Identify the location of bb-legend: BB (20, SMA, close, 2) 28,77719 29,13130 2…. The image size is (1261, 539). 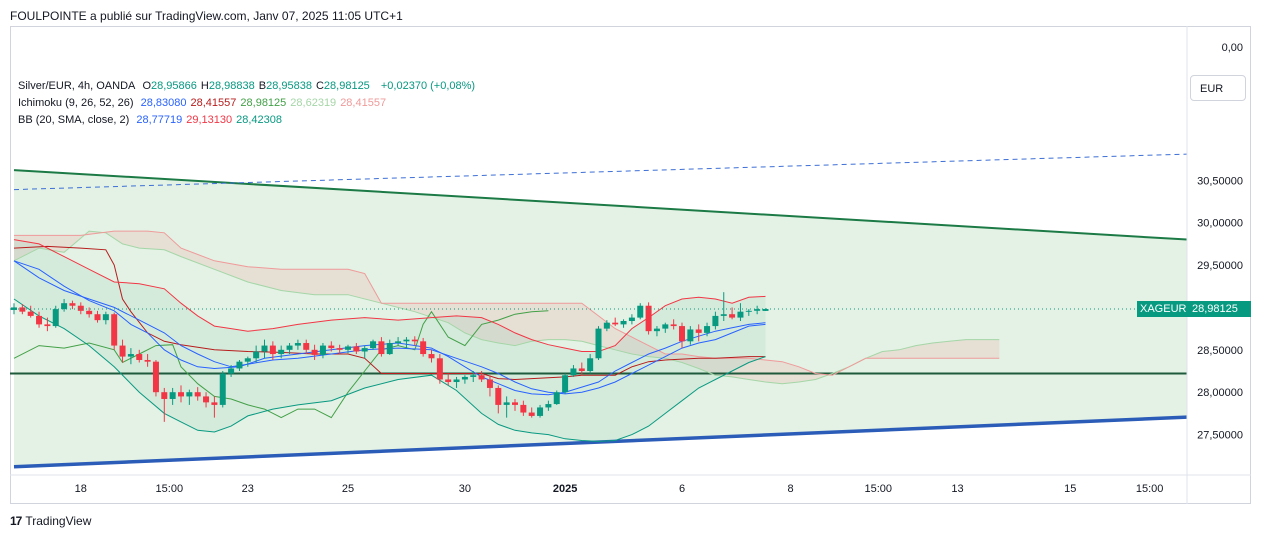
(154, 120).